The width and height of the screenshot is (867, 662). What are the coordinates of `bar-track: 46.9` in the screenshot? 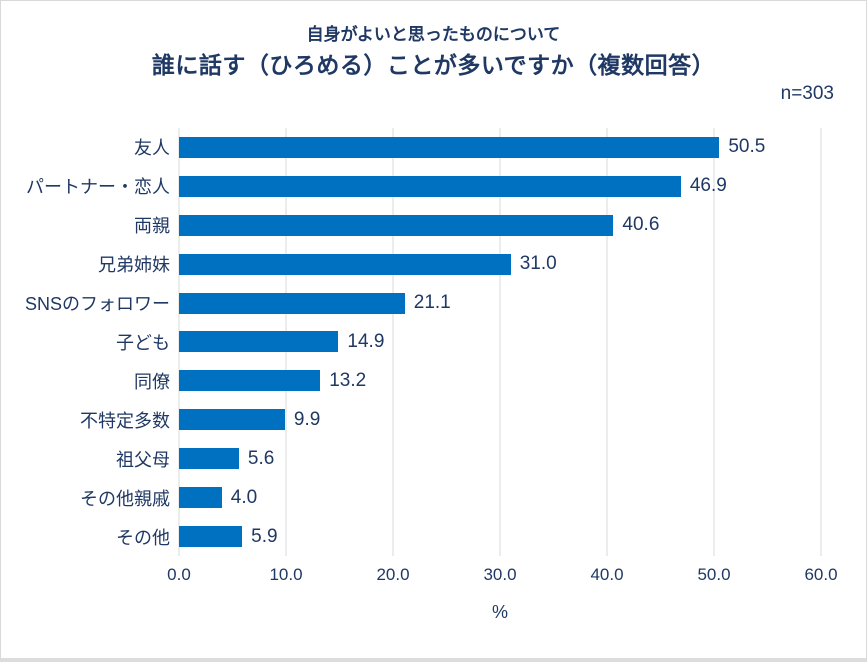 It's located at (500, 186).